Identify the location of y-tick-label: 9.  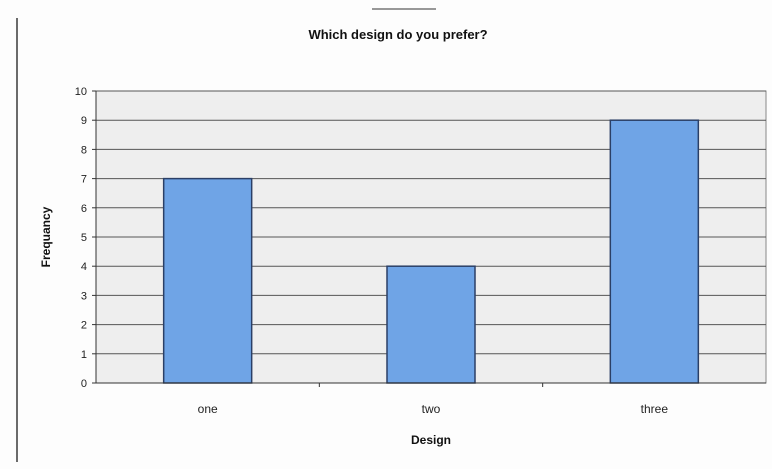
(84, 121).